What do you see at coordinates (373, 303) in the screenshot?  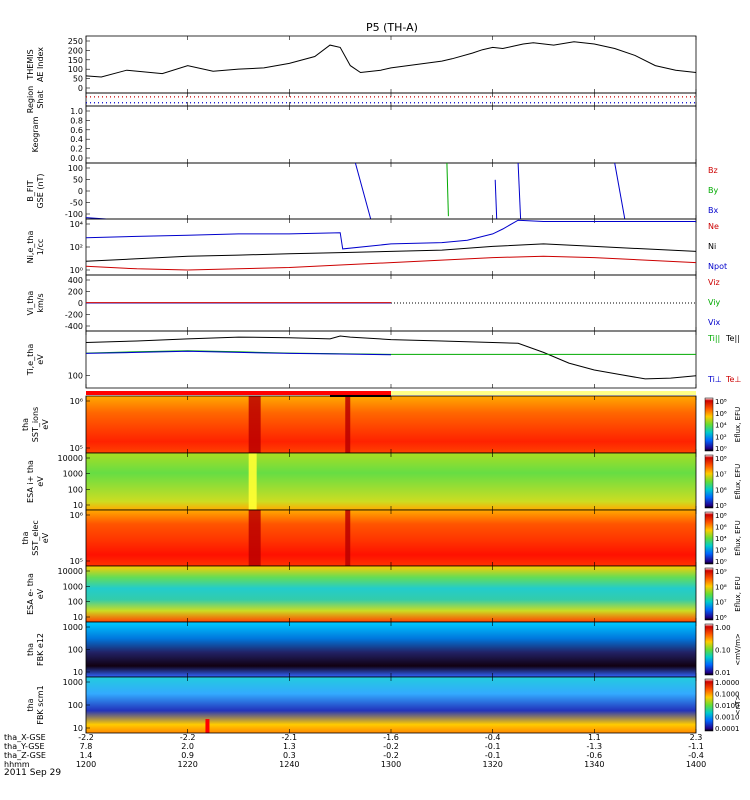 I see `panel-velocity: Vi_tha km/s 400 200 0 -200 -400 Viz Viy Vix` at bounding box center [373, 303].